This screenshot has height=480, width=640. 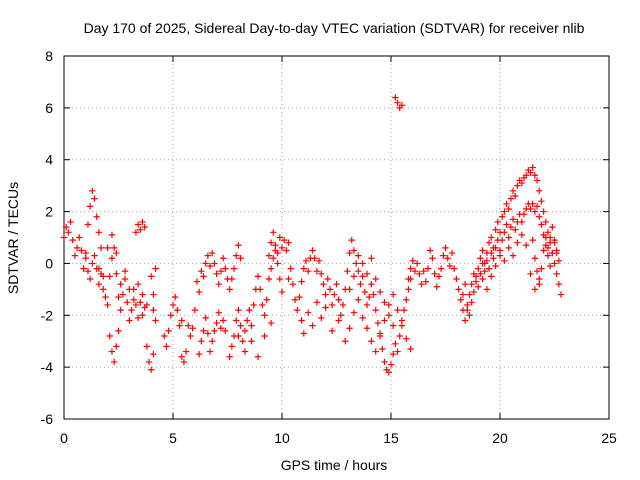 What do you see at coordinates (49, 56) in the screenshot?
I see `y-tick-label: 8` at bounding box center [49, 56].